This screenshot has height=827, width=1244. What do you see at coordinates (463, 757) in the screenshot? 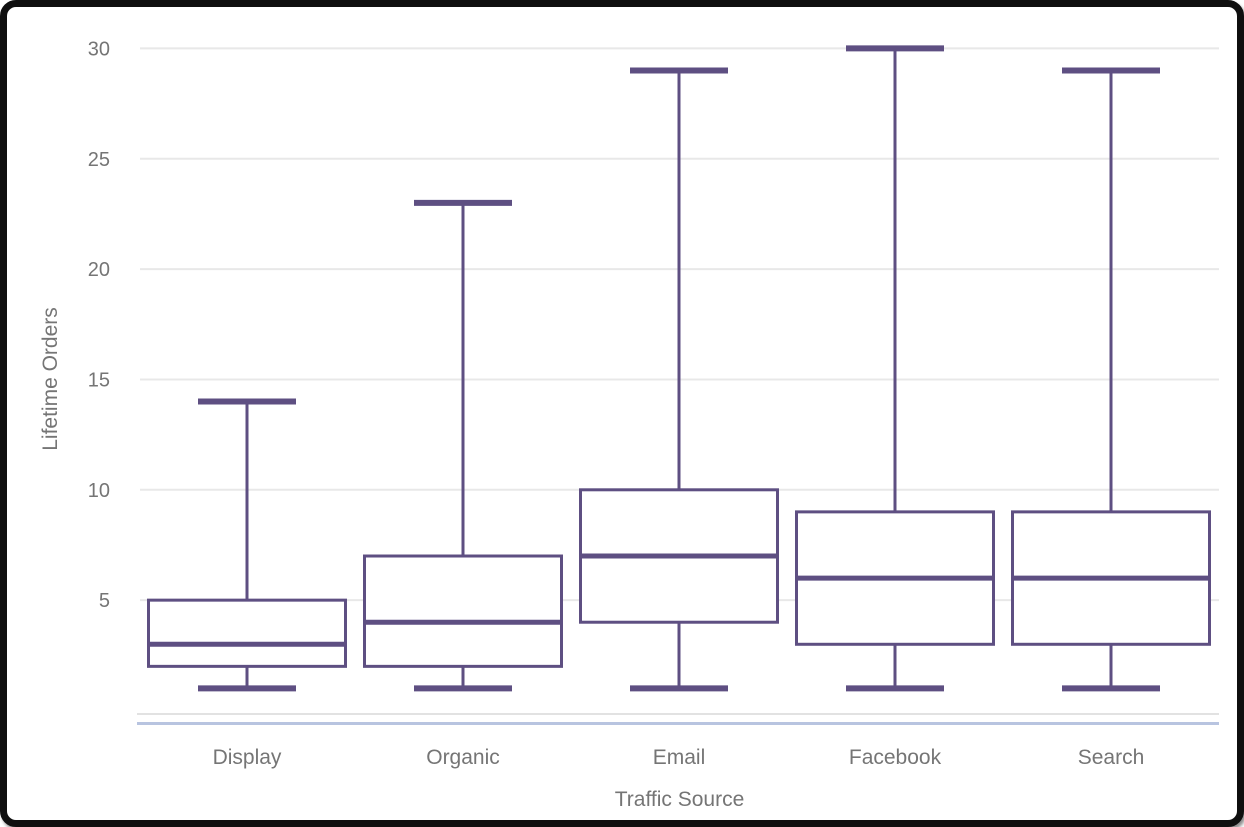
I see `x-tick-label-organic: Organic` at bounding box center [463, 757].